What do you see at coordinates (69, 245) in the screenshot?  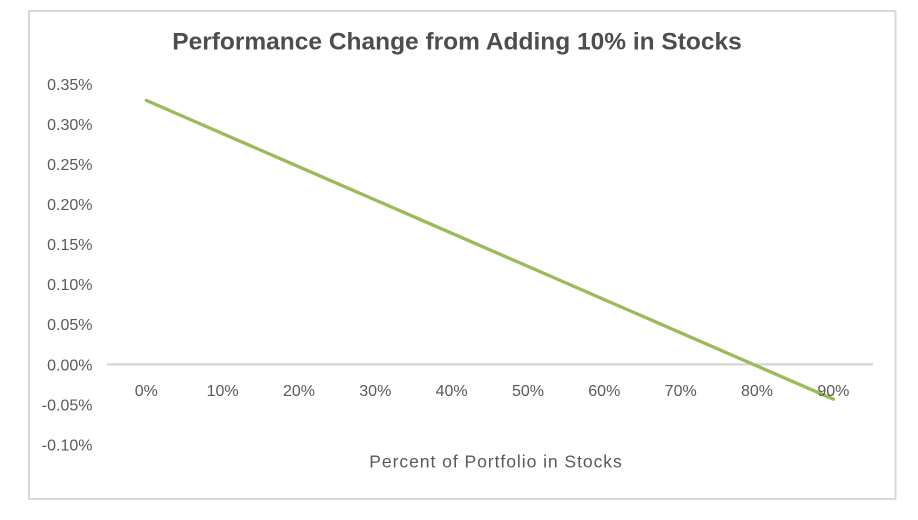 I see `svg-text: 0.15%` at bounding box center [69, 245].